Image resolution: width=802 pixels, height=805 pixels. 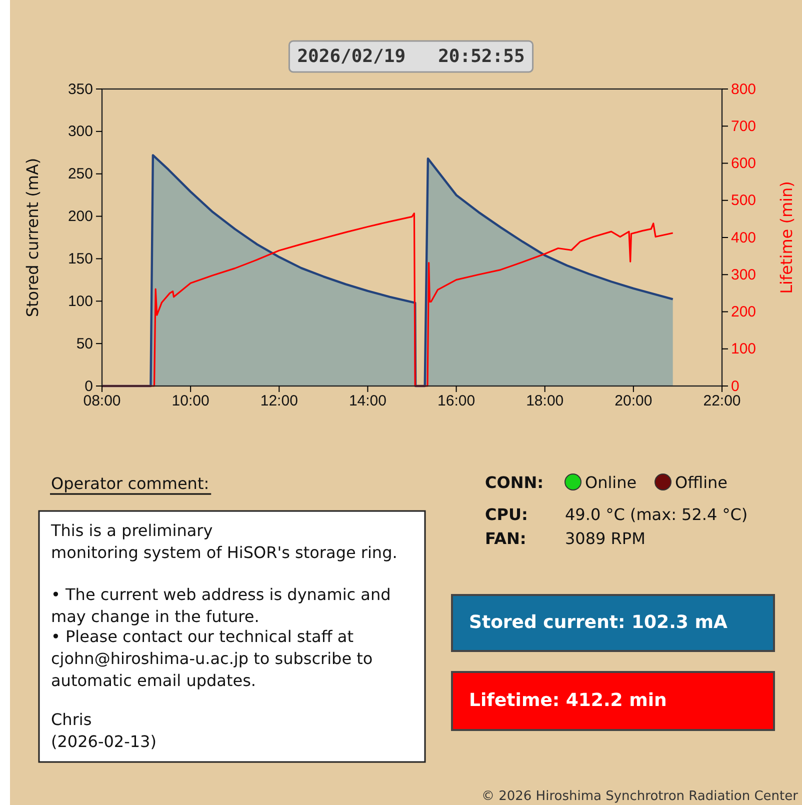 I want to click on y2-tick-label: 500, so click(x=743, y=201).